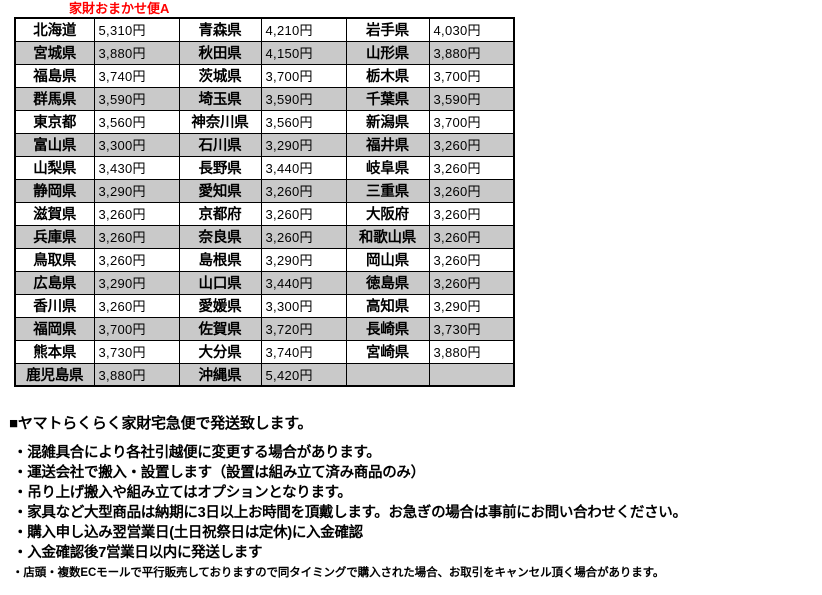 The width and height of the screenshot is (822, 595). I want to click on prefecture-cell: 群馬県, so click(54, 98).